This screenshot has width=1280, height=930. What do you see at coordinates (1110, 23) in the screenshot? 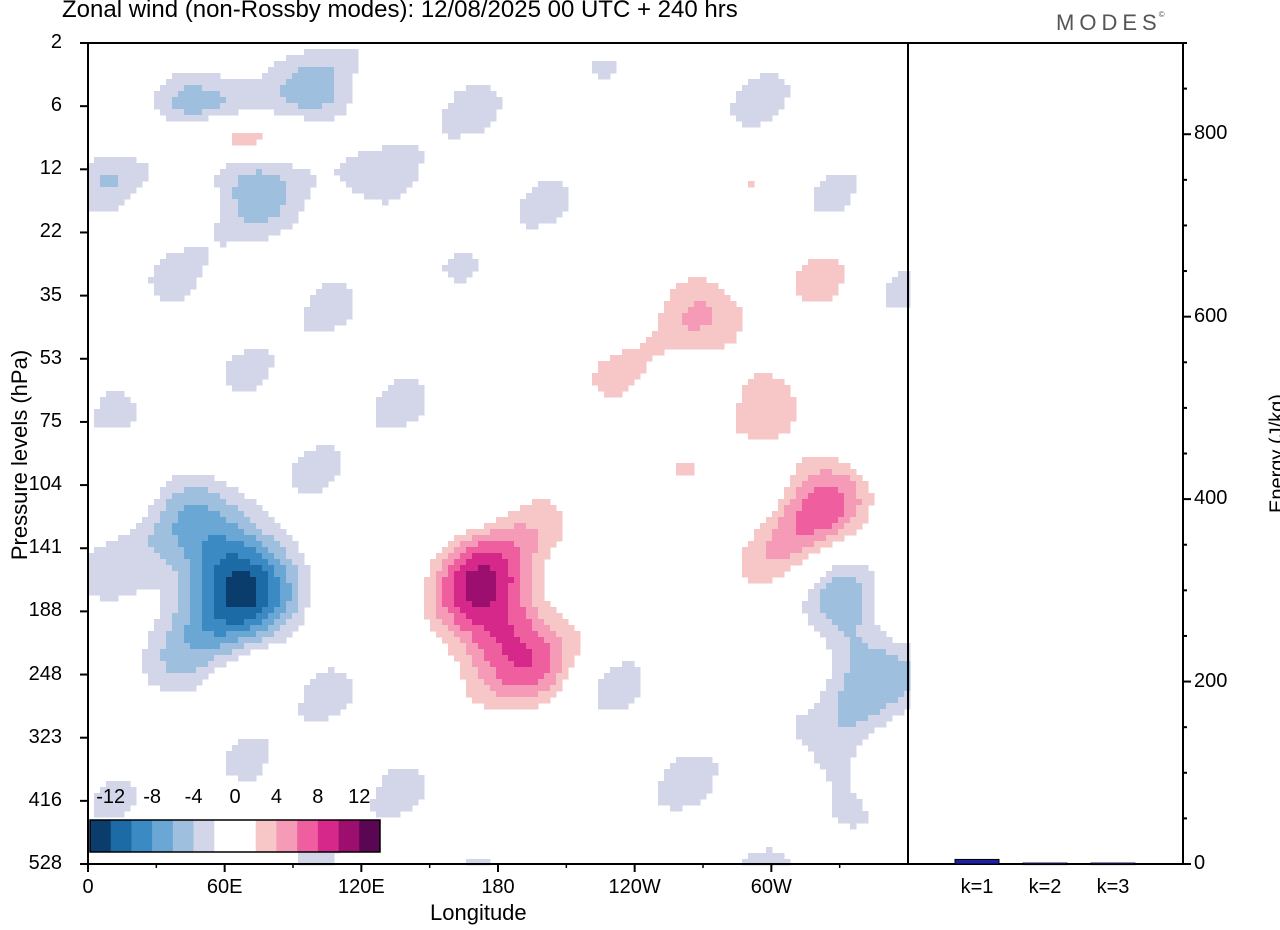
I see `brand-logo: MODES©` at bounding box center [1110, 23].